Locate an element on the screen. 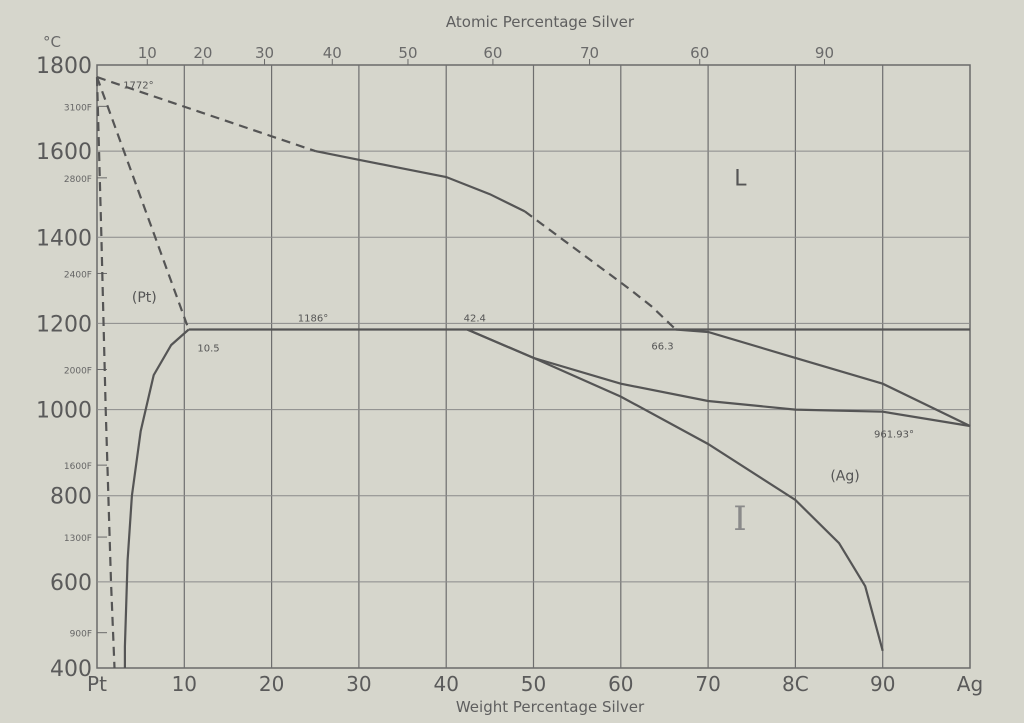  annotation-label: 10.5 is located at coordinates (208, 348).